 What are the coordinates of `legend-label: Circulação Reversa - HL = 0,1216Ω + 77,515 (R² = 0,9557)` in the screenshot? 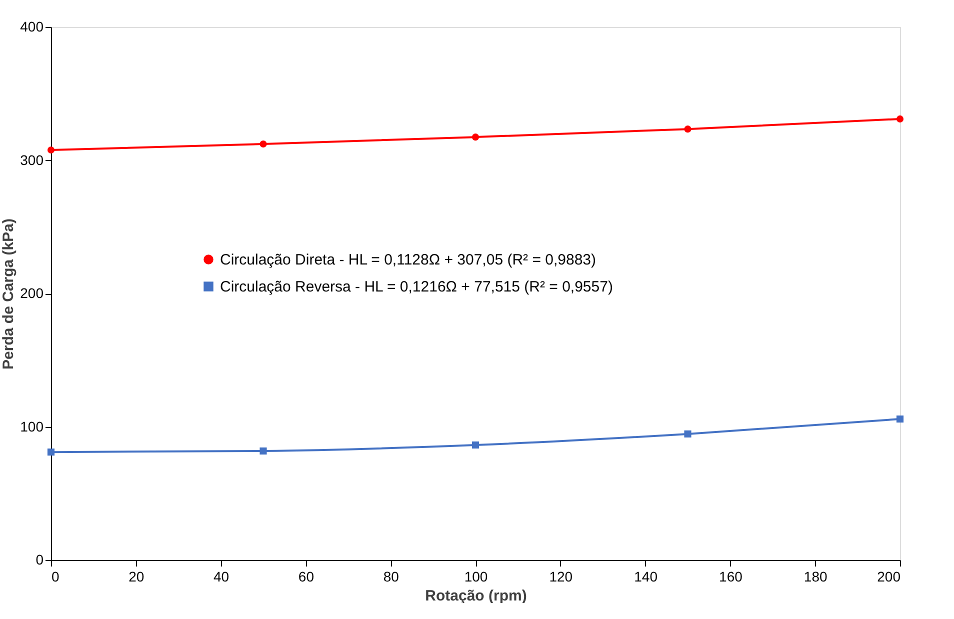 It's located at (416, 287).